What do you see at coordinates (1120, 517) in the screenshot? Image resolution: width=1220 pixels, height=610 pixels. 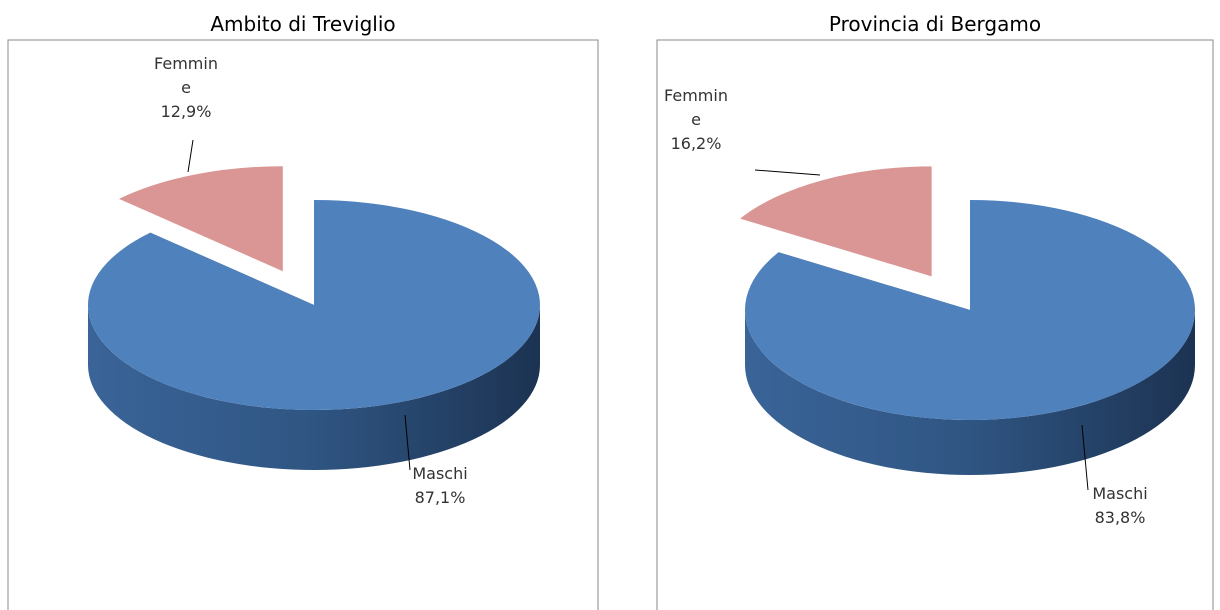 I see `value-label: 83,8%` at bounding box center [1120, 517].